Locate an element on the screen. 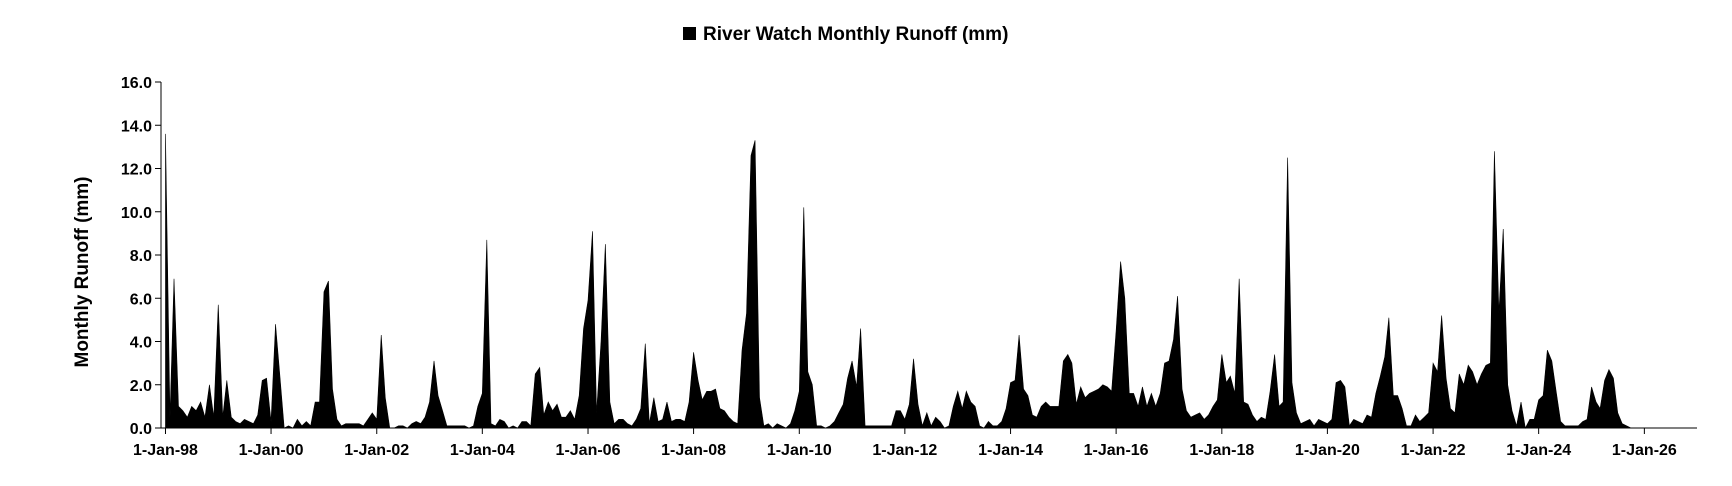  x-tick-label: 1-Jan-20 is located at coordinates (1327, 450).